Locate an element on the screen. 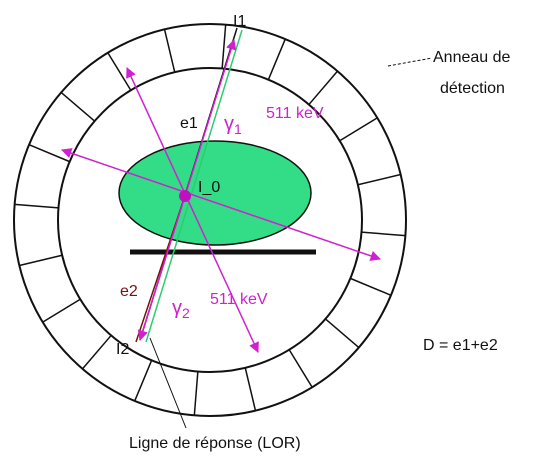 The width and height of the screenshot is (550, 464). lor-label: Ligne de réponse (LOR) is located at coordinates (215, 443).